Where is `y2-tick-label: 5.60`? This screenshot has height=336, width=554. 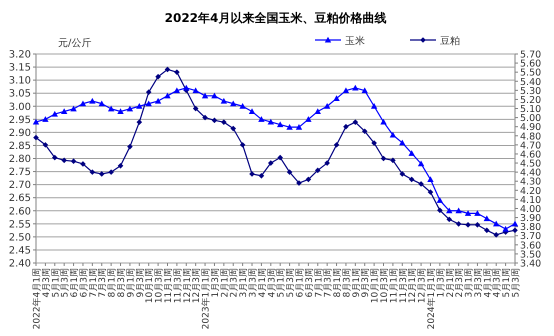 y2-tick-label: 5.60 is located at coordinates (531, 64).